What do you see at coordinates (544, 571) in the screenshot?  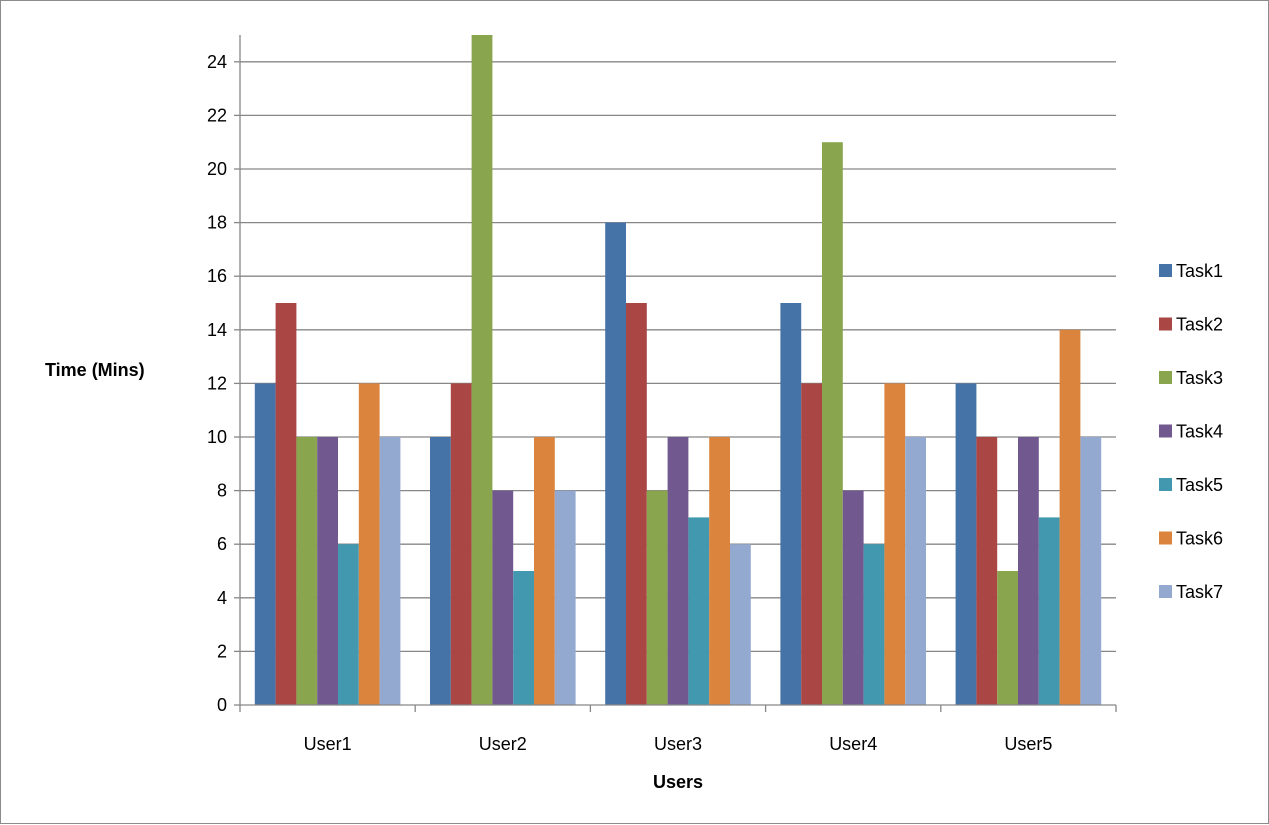 I see `bar-task6-user2` at bounding box center [544, 571].